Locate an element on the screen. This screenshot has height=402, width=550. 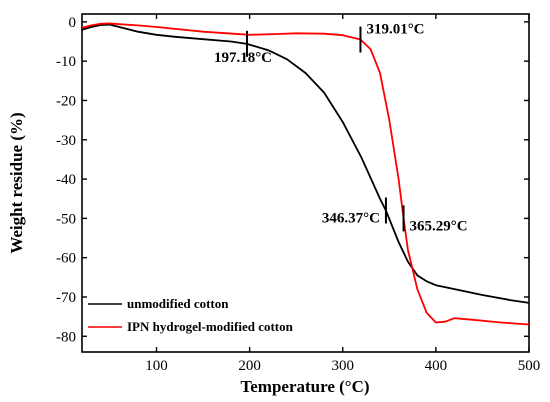
y-tick-label: -80 is located at coordinates (66, 337).